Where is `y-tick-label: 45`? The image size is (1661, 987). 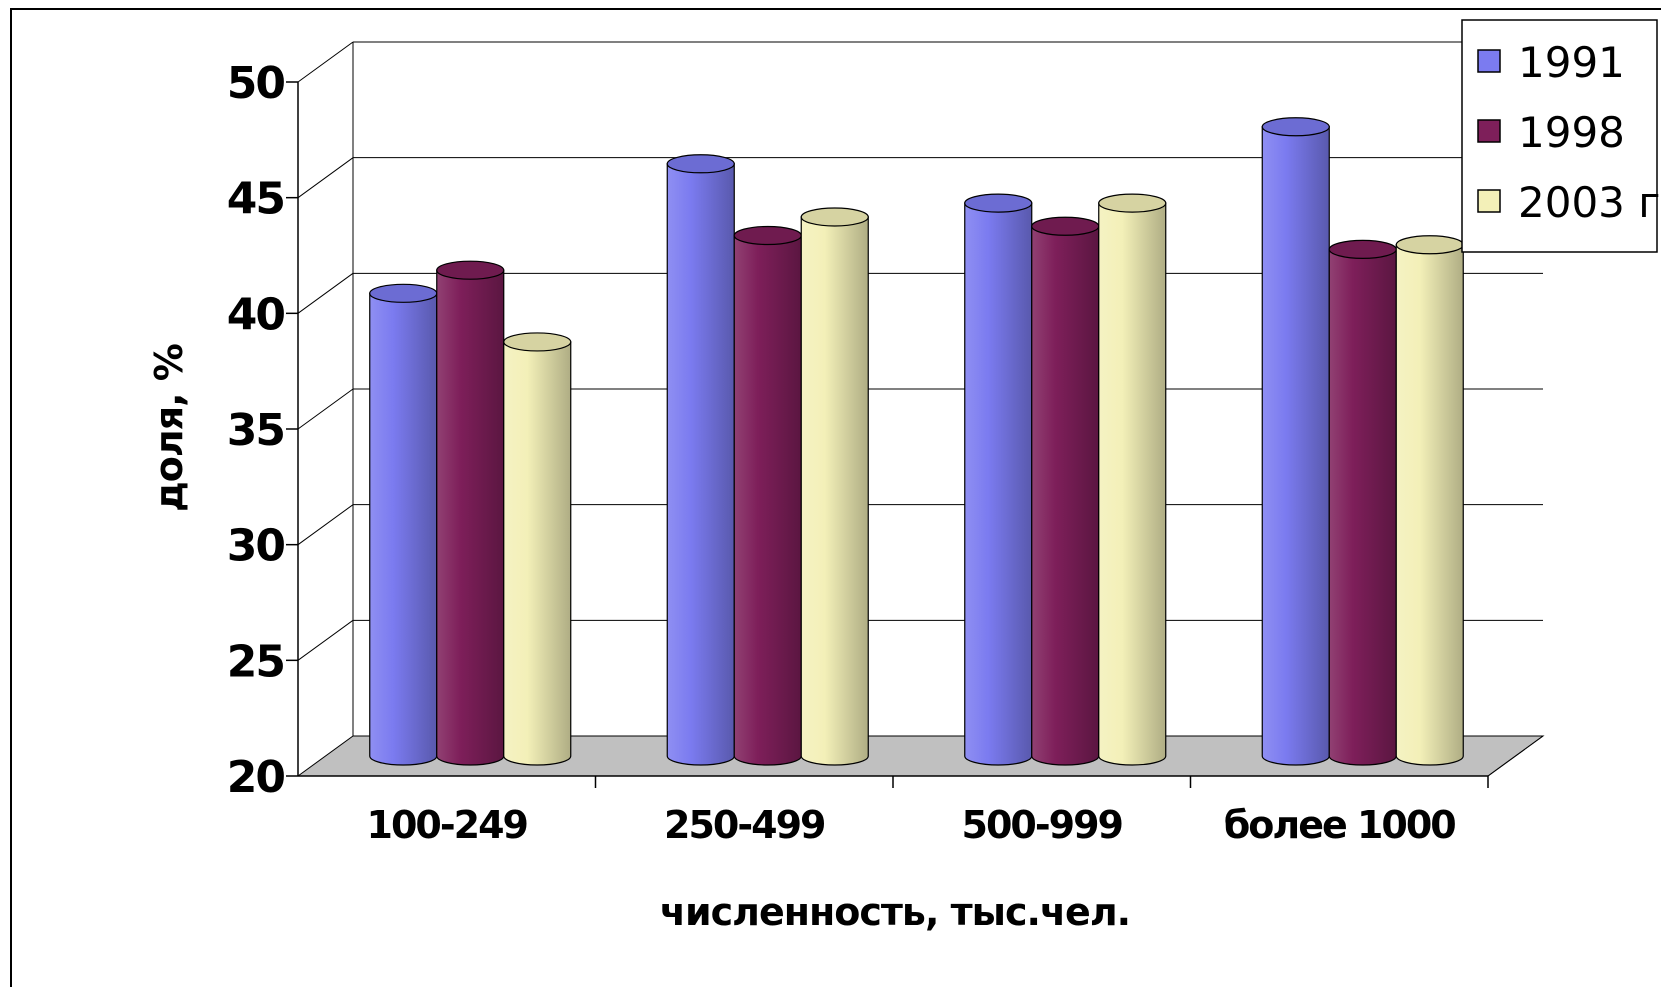
y-tick-label: 45 is located at coordinates (255, 199).